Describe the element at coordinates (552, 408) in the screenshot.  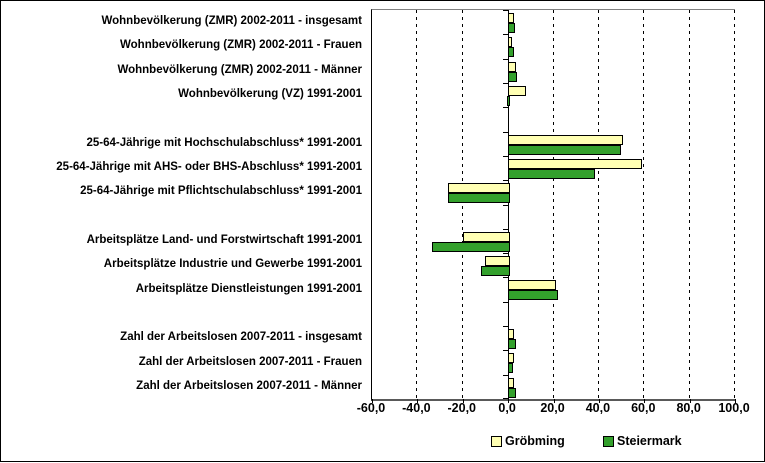
I see `x-tick-label: 20,0` at that location.